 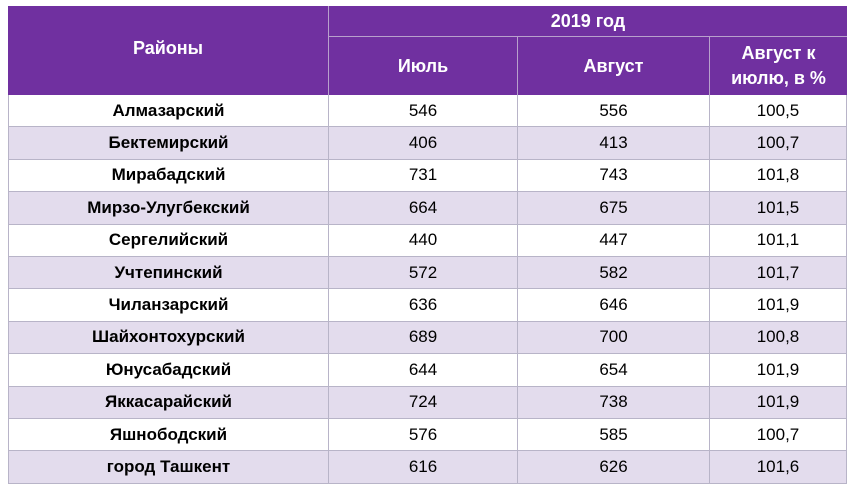 What do you see at coordinates (423, 208) in the screenshot?
I see `table-cell-july: 664` at bounding box center [423, 208].